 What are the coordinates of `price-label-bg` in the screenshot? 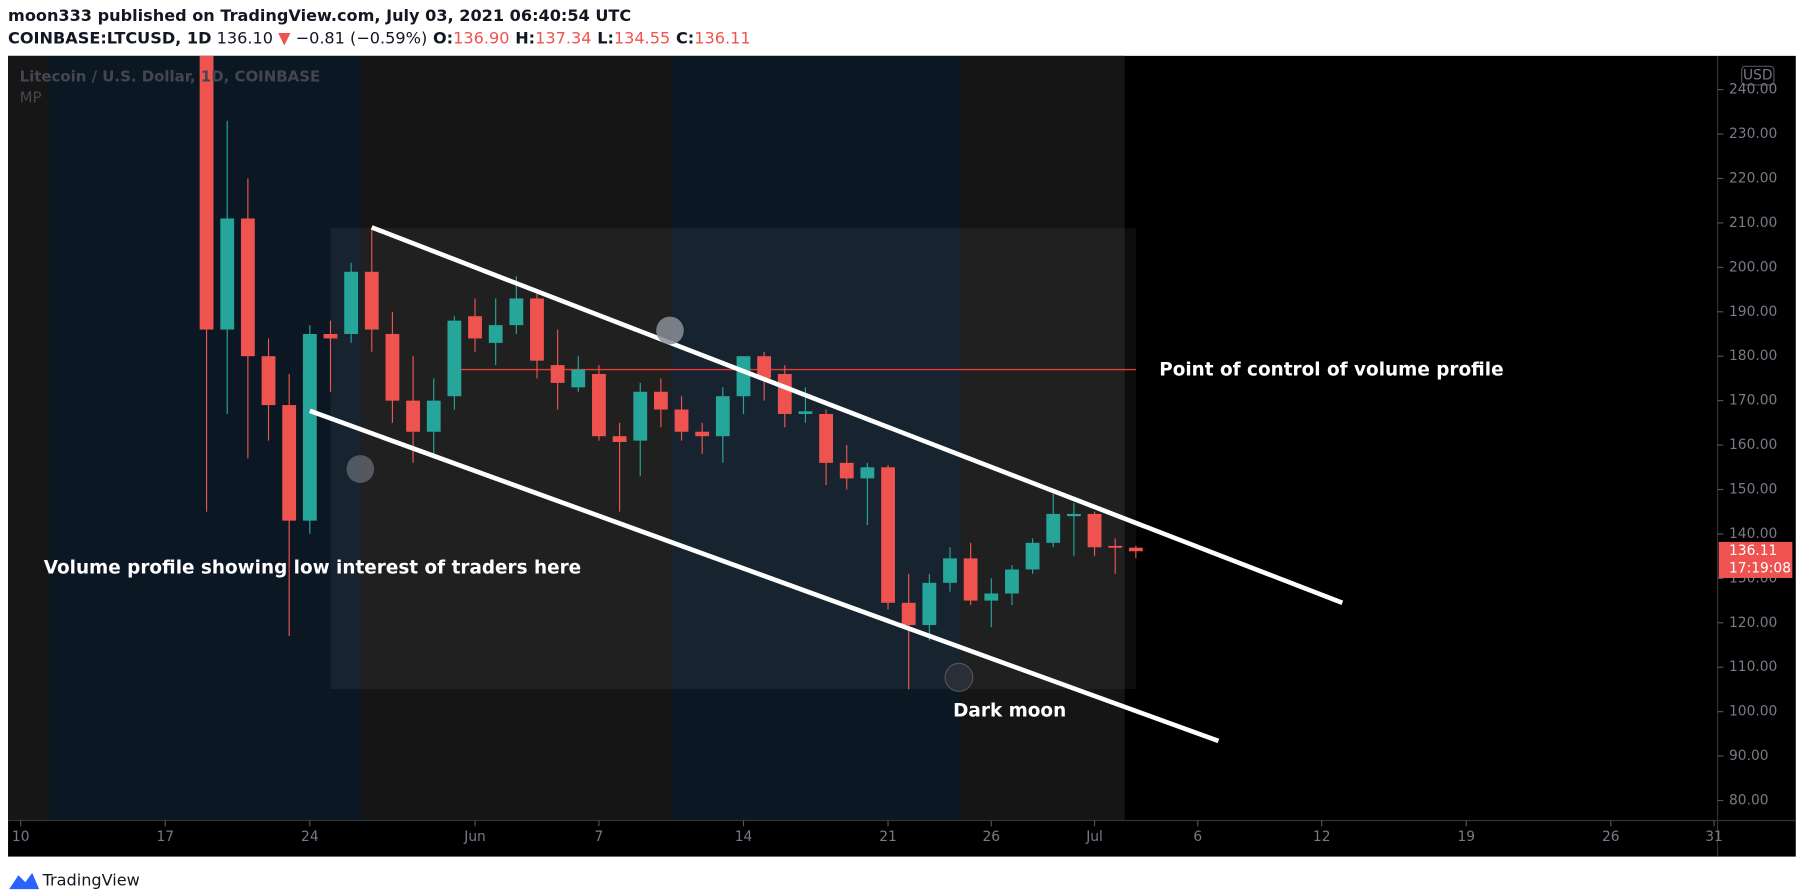 It's located at (1755, 559).